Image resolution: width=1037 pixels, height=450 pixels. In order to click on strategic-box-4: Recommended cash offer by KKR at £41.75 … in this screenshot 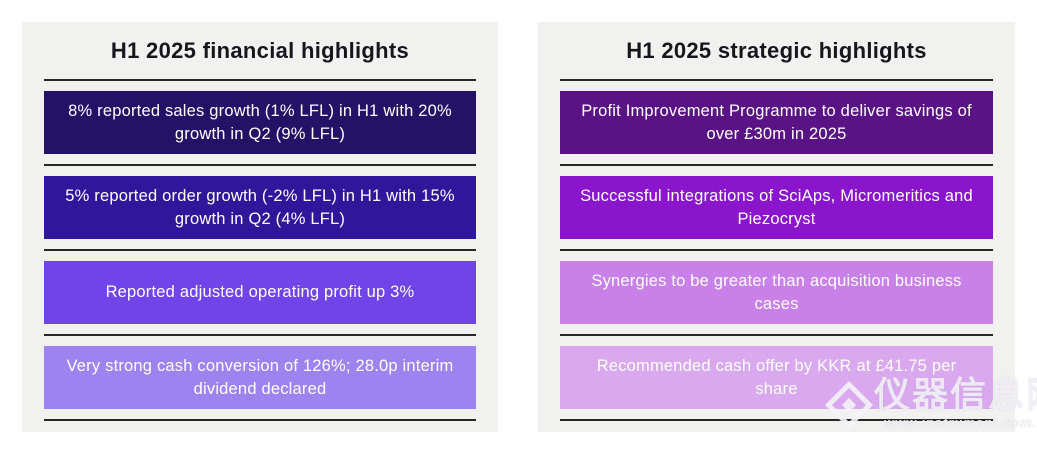, I will do `click(776, 377)`.